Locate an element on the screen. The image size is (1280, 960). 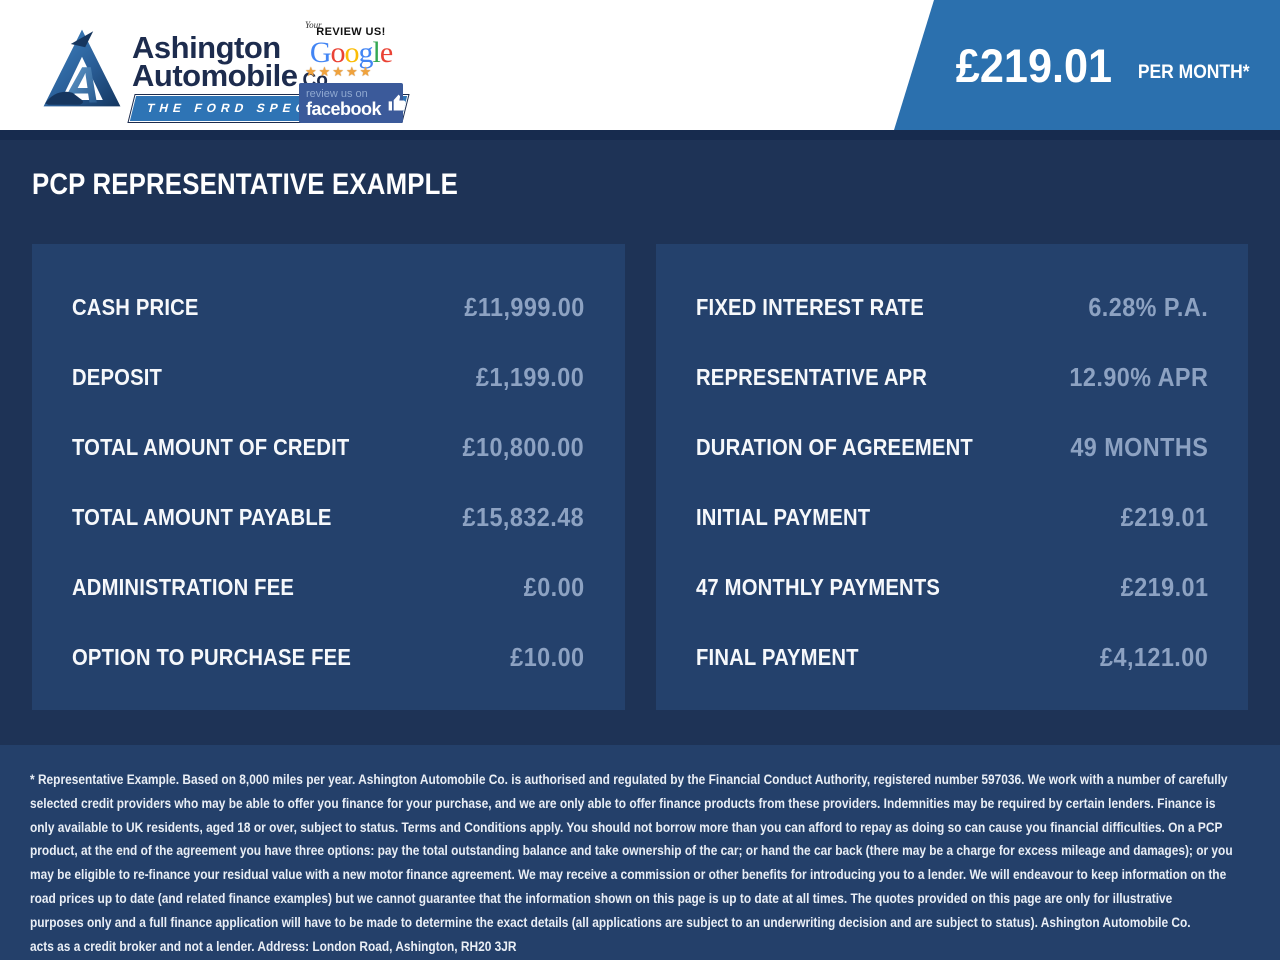
table-row: TOTAL AMOUNT PAYABLE £15,832.48 is located at coordinates (328, 517).